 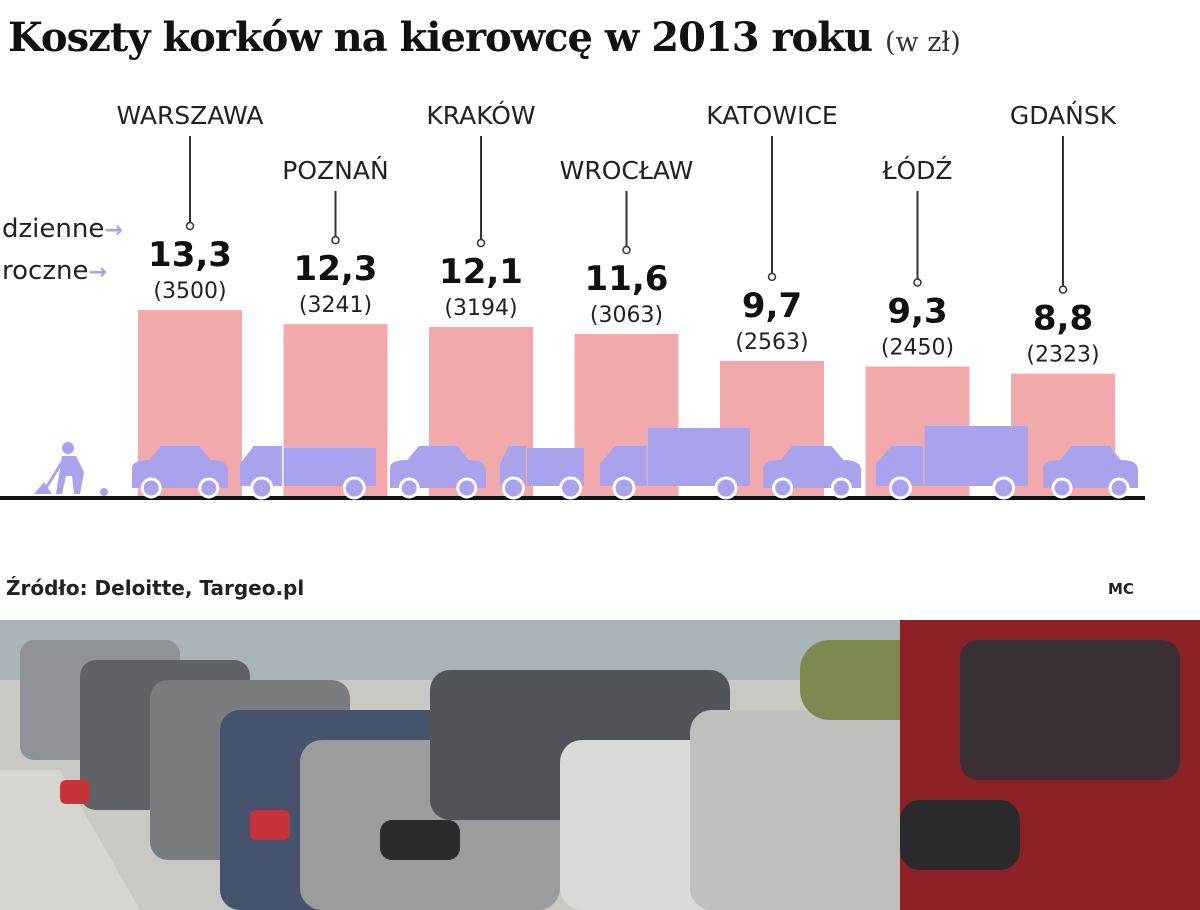 I want to click on yearly-value-label: (2323), so click(x=1062, y=355).